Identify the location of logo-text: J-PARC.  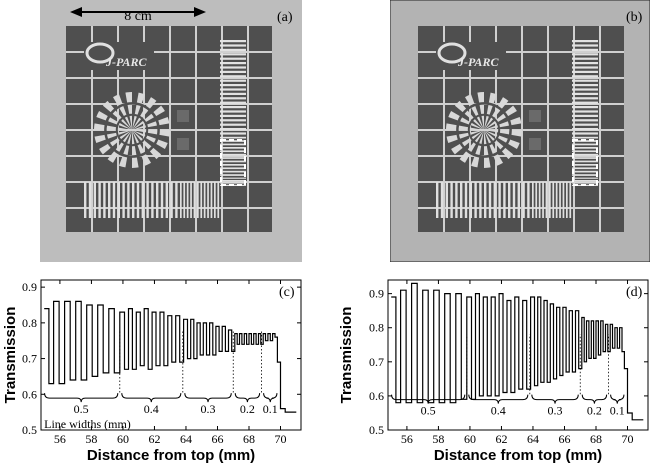
(126, 62).